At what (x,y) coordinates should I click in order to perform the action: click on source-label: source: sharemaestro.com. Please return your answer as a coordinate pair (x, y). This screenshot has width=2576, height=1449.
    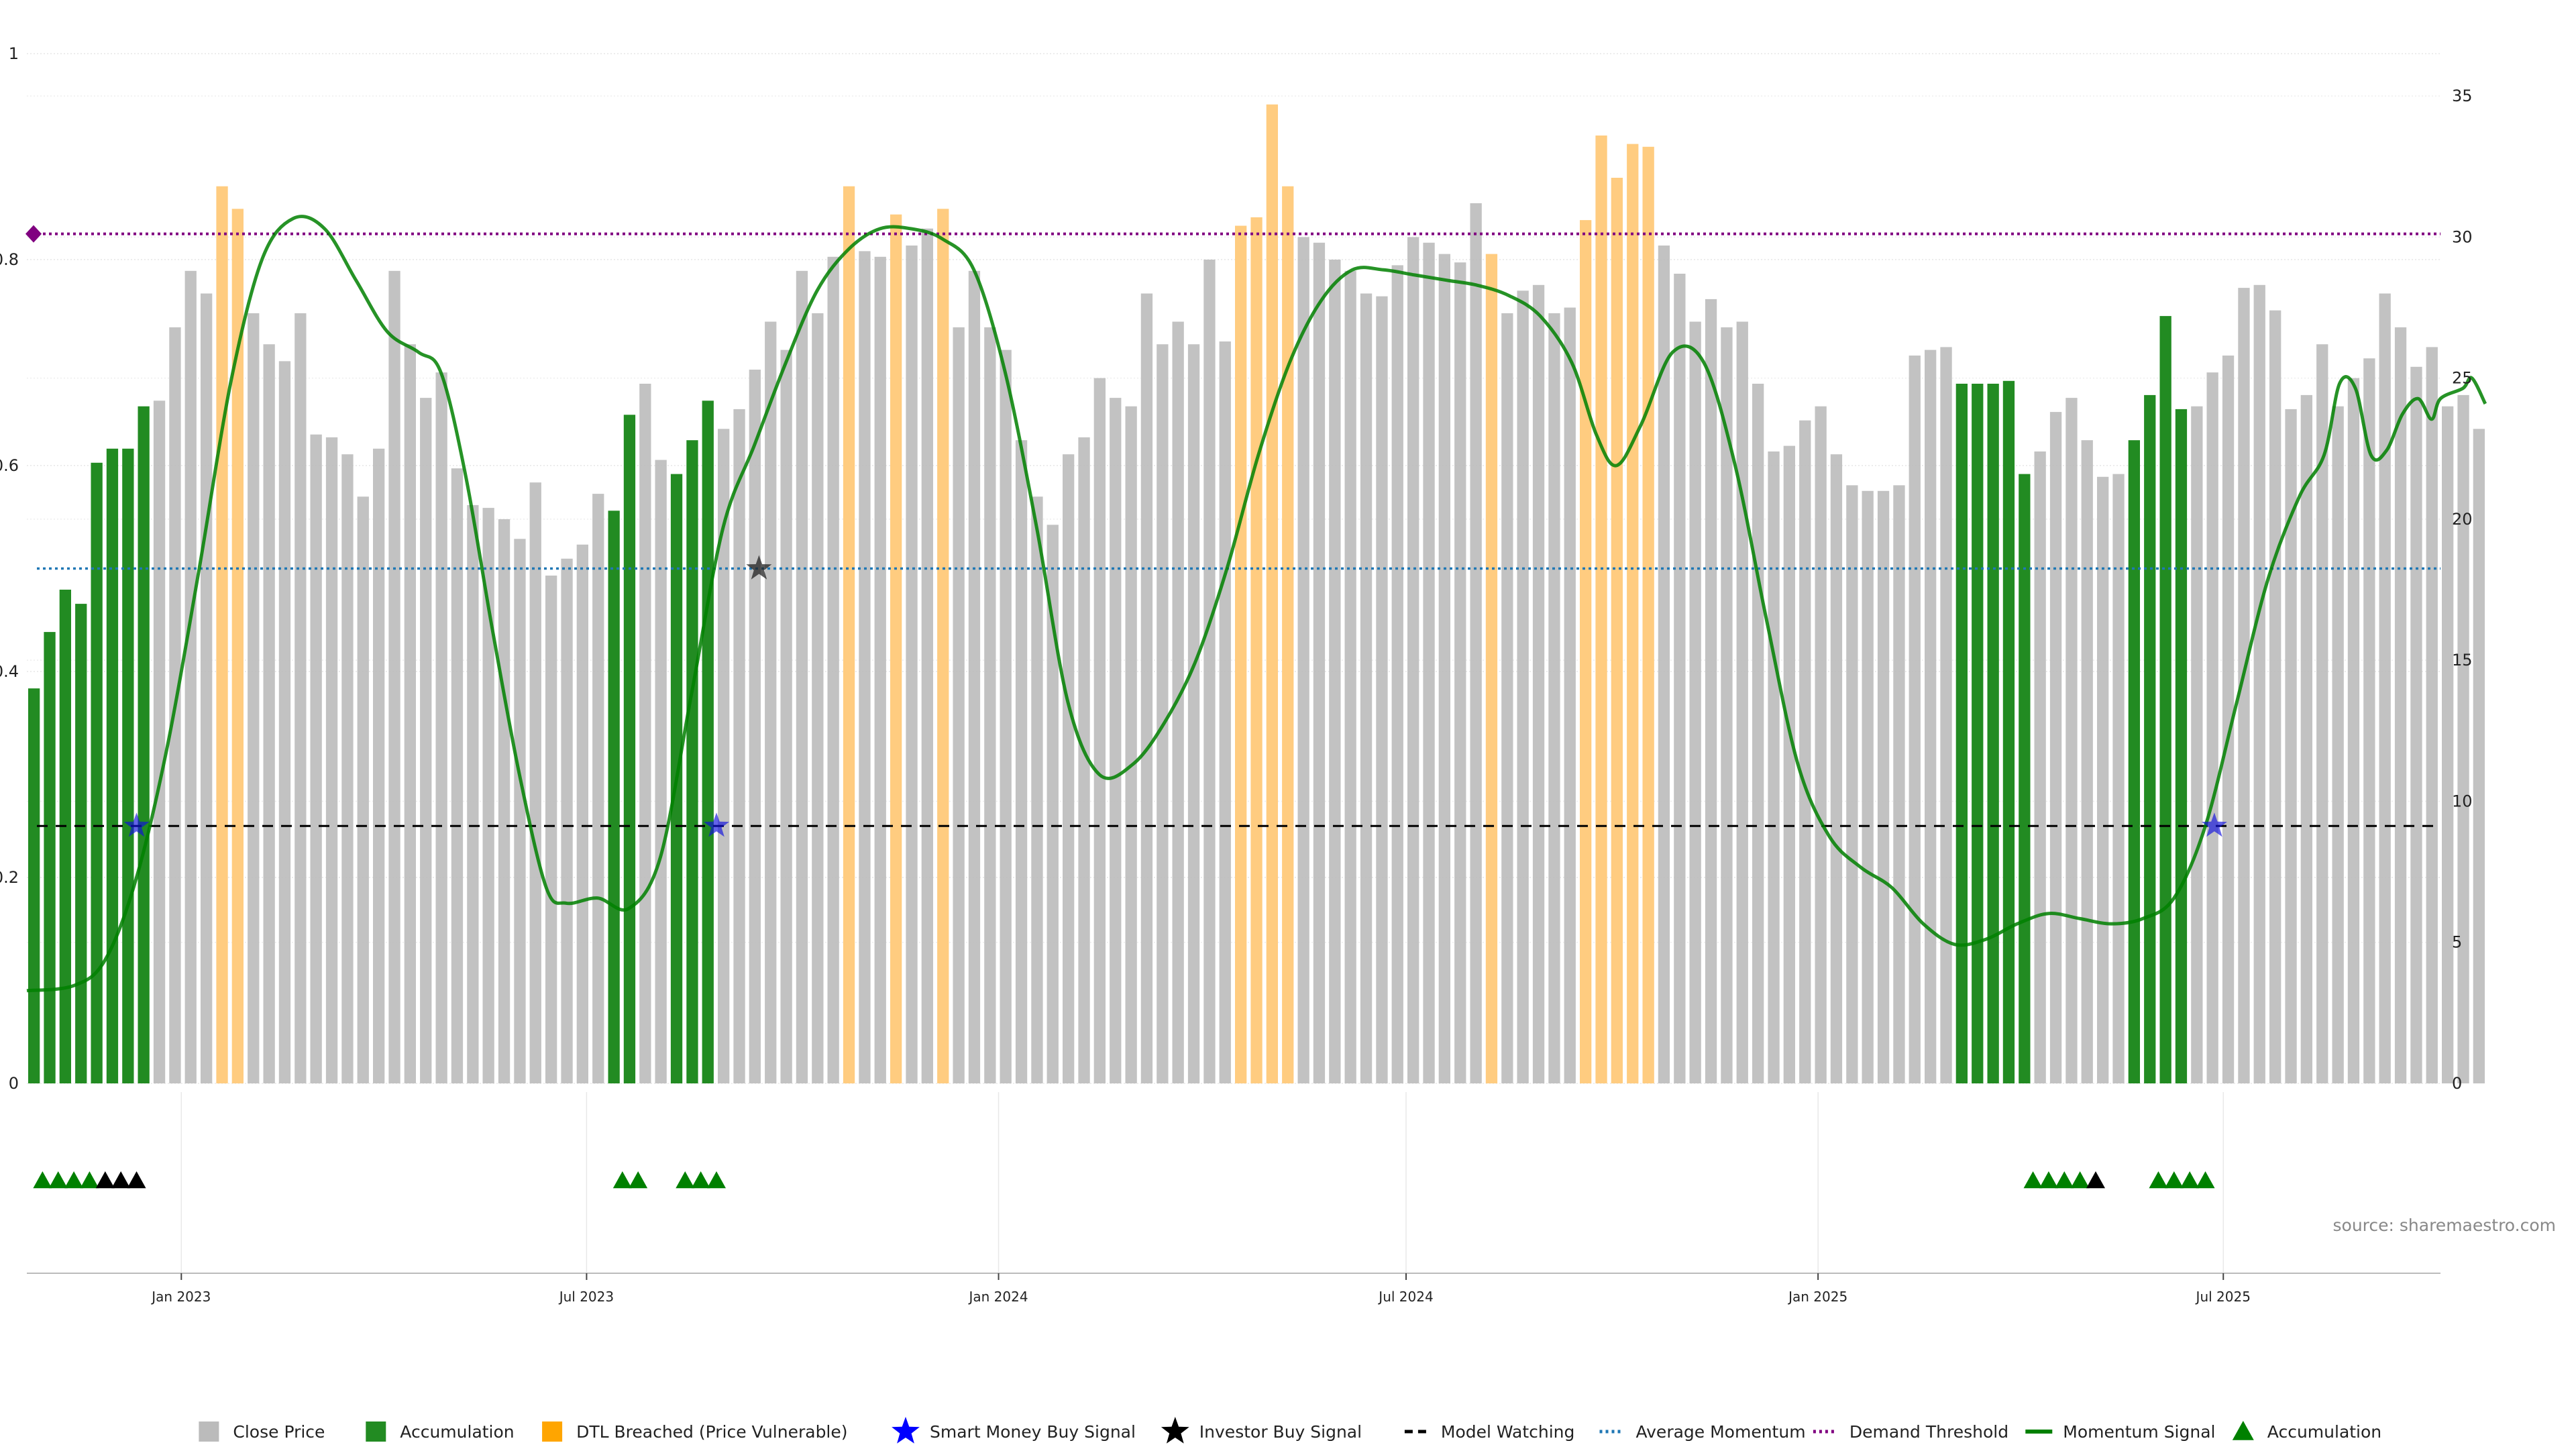
    Looking at the image, I should click on (2445, 1225).